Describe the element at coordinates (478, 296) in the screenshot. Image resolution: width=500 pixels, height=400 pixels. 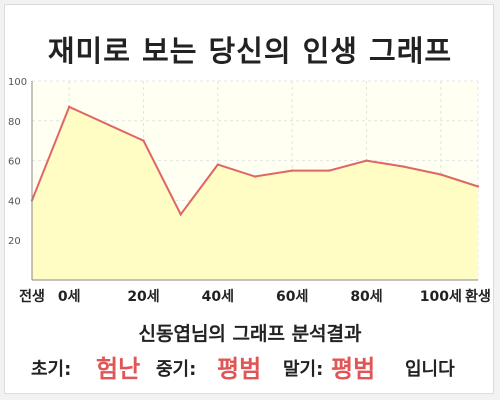
I see `x-tick-label: 환생` at that location.